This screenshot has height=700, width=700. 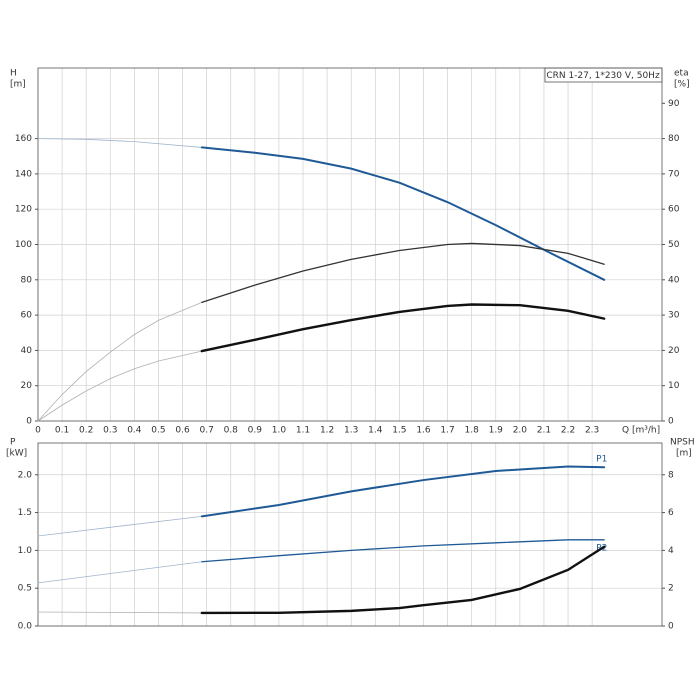 I want to click on x-tick-label: 0.6, so click(x=182, y=431).